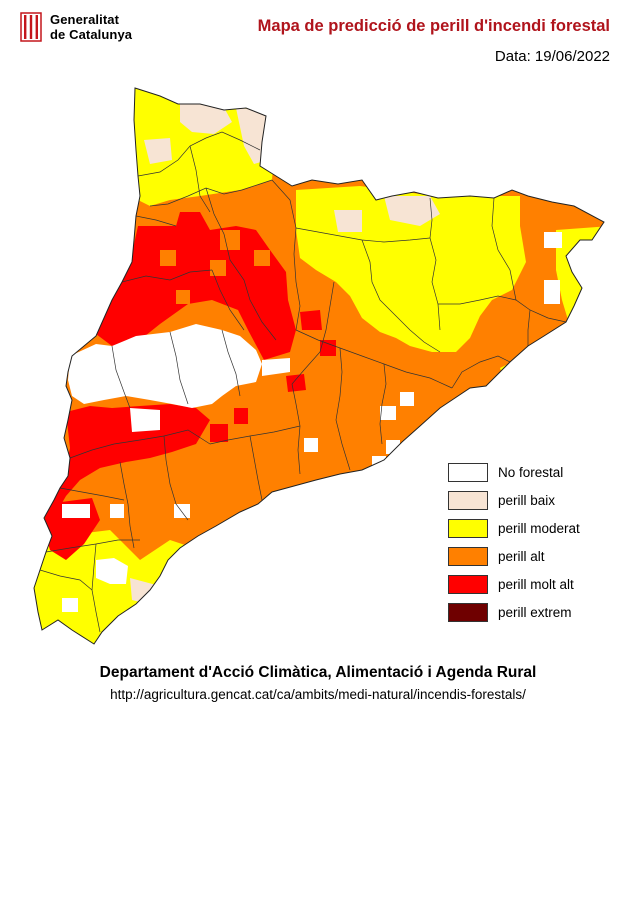 The width and height of the screenshot is (636, 900). Describe the element at coordinates (531, 472) in the screenshot. I see `legend-label: No forestal` at that location.